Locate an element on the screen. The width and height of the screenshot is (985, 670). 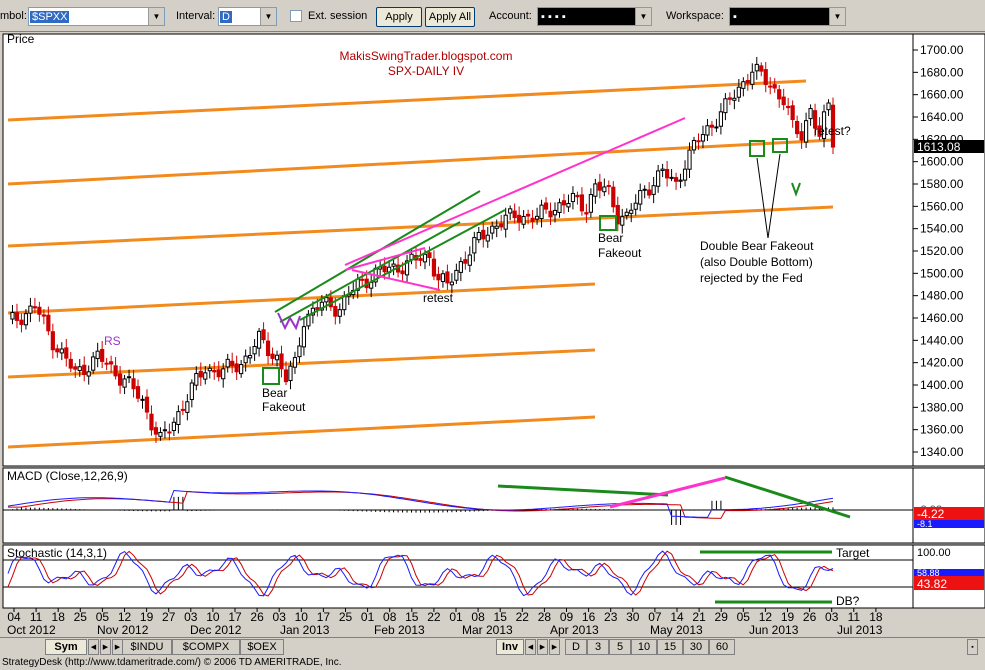
channel-line is located at coordinates (407, 100).